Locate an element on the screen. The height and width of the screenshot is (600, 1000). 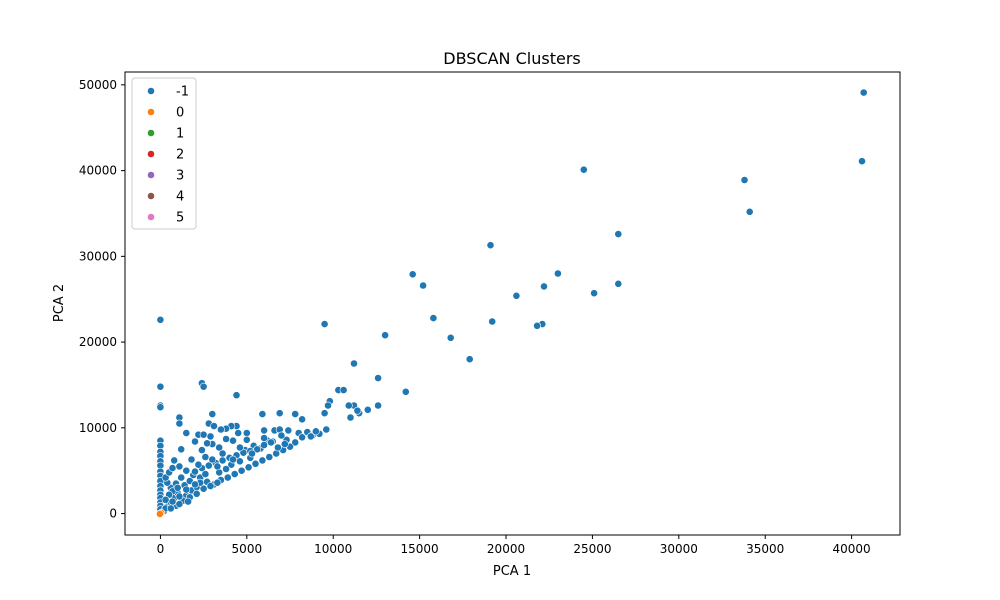
x-tick-label: 0 is located at coordinates (161, 549).